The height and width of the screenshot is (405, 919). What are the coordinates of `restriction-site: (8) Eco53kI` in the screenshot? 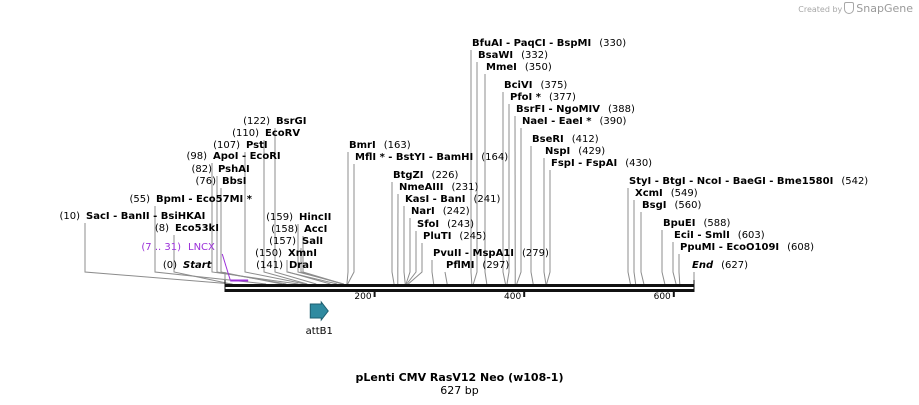 It's located at (187, 228).